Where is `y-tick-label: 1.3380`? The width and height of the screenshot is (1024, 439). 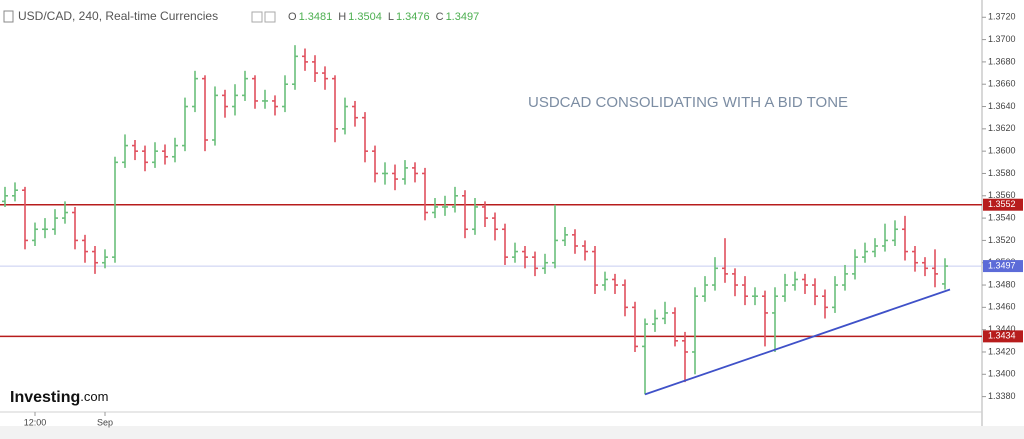
y-tick-label: 1.3380 is located at coordinates (1002, 396).